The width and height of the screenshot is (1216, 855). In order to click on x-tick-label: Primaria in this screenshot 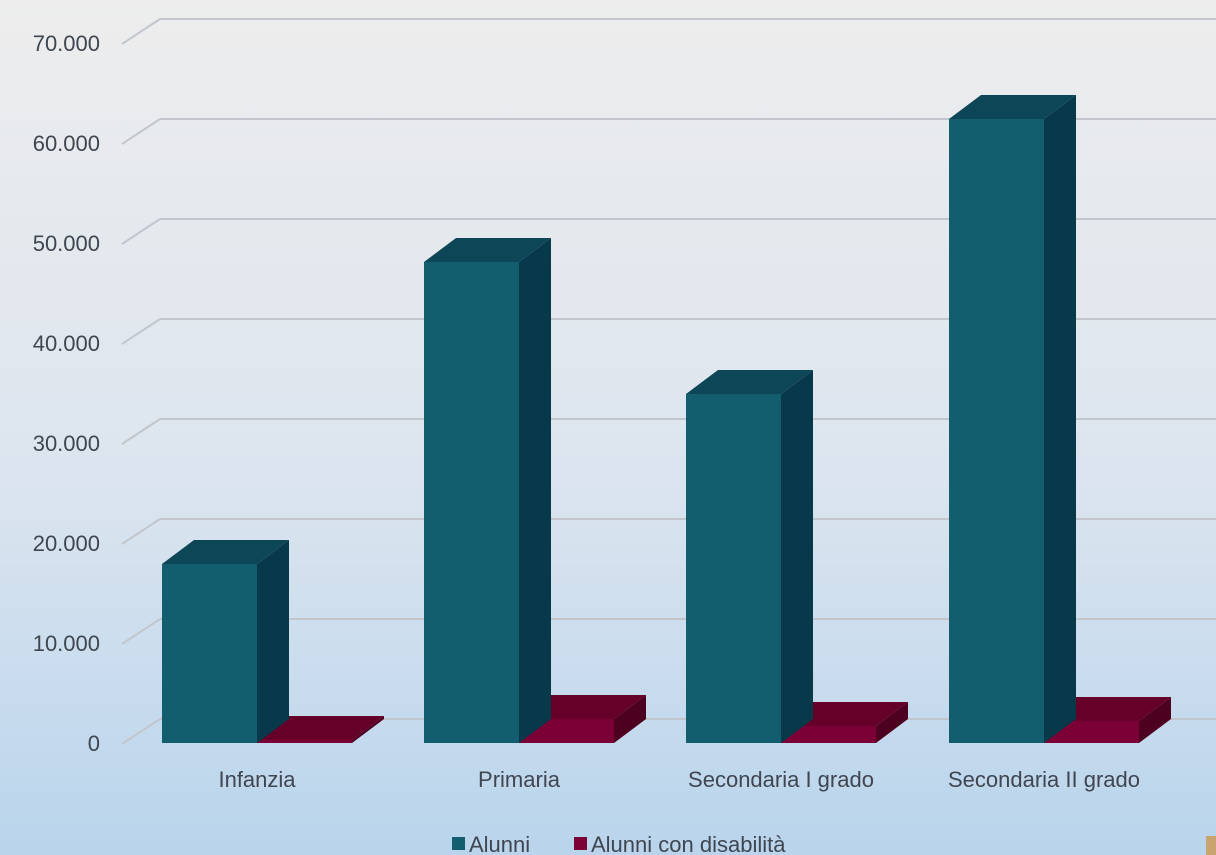, I will do `click(519, 779)`.